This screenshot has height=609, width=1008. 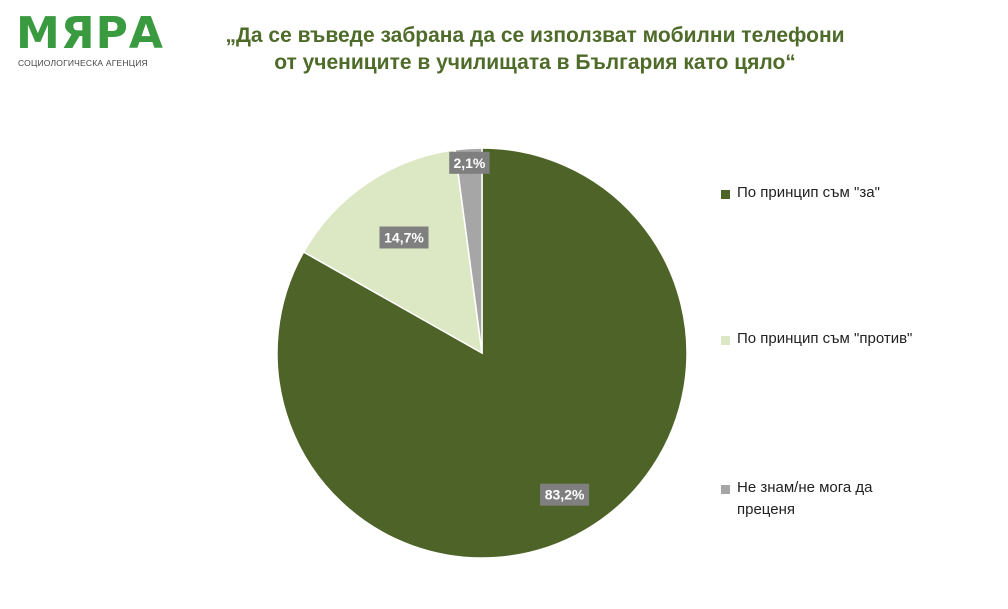 I want to click on legend-label-dont-know: Не знам/не мога да преценя, so click(x=805, y=498).